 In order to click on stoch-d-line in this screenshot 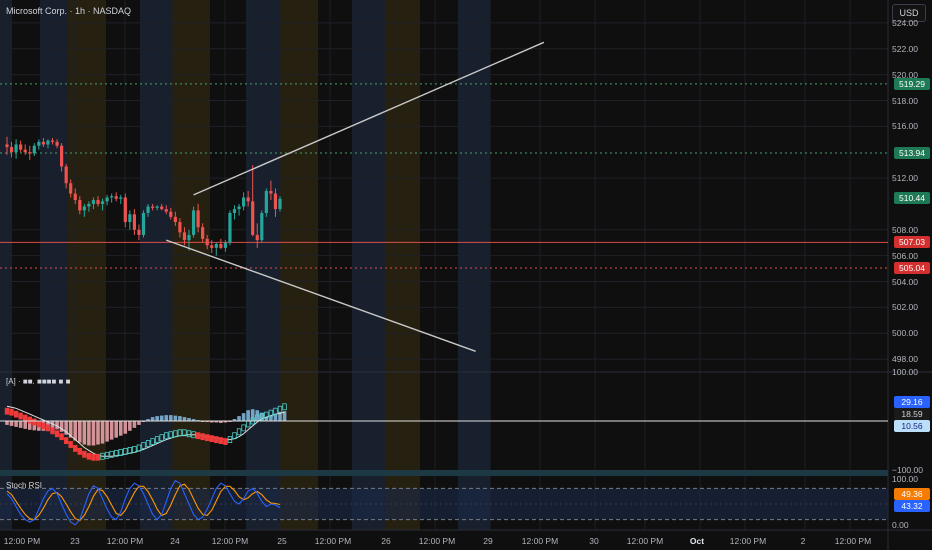, I will do `click(143, 502)`.